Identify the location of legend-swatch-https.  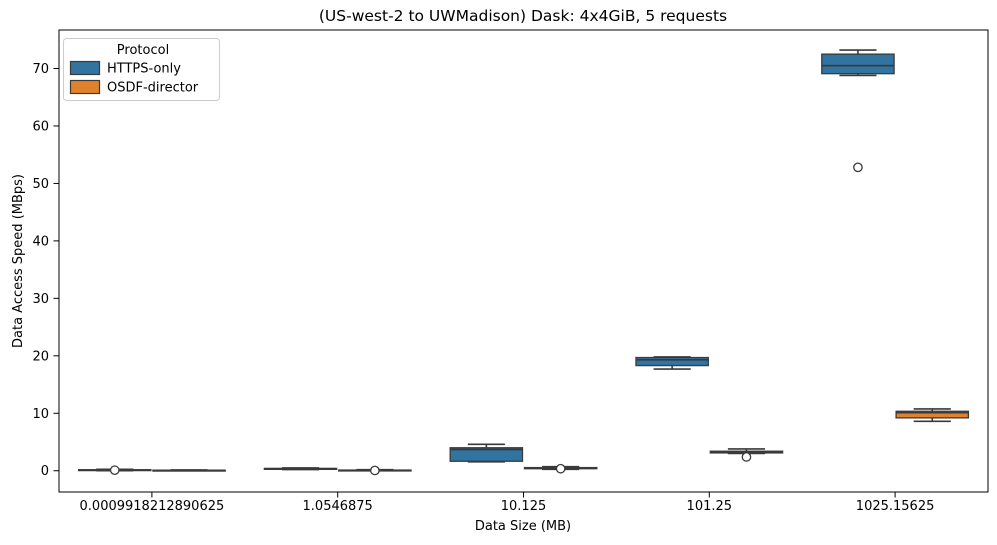
(85, 68).